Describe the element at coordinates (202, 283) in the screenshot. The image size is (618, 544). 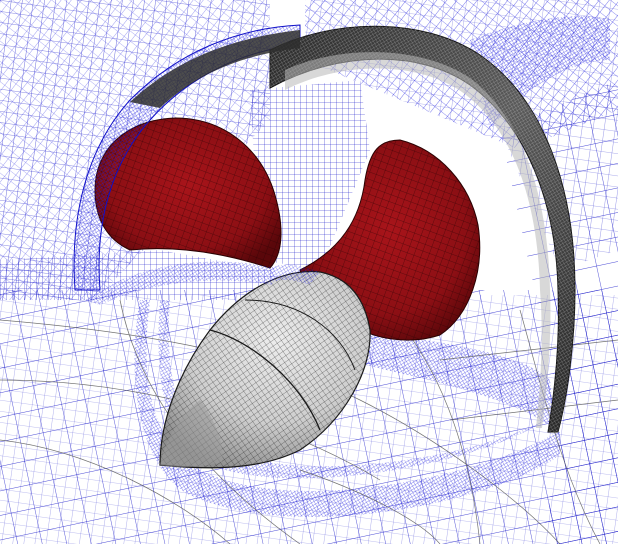
I see `blade-root-mesh` at that location.